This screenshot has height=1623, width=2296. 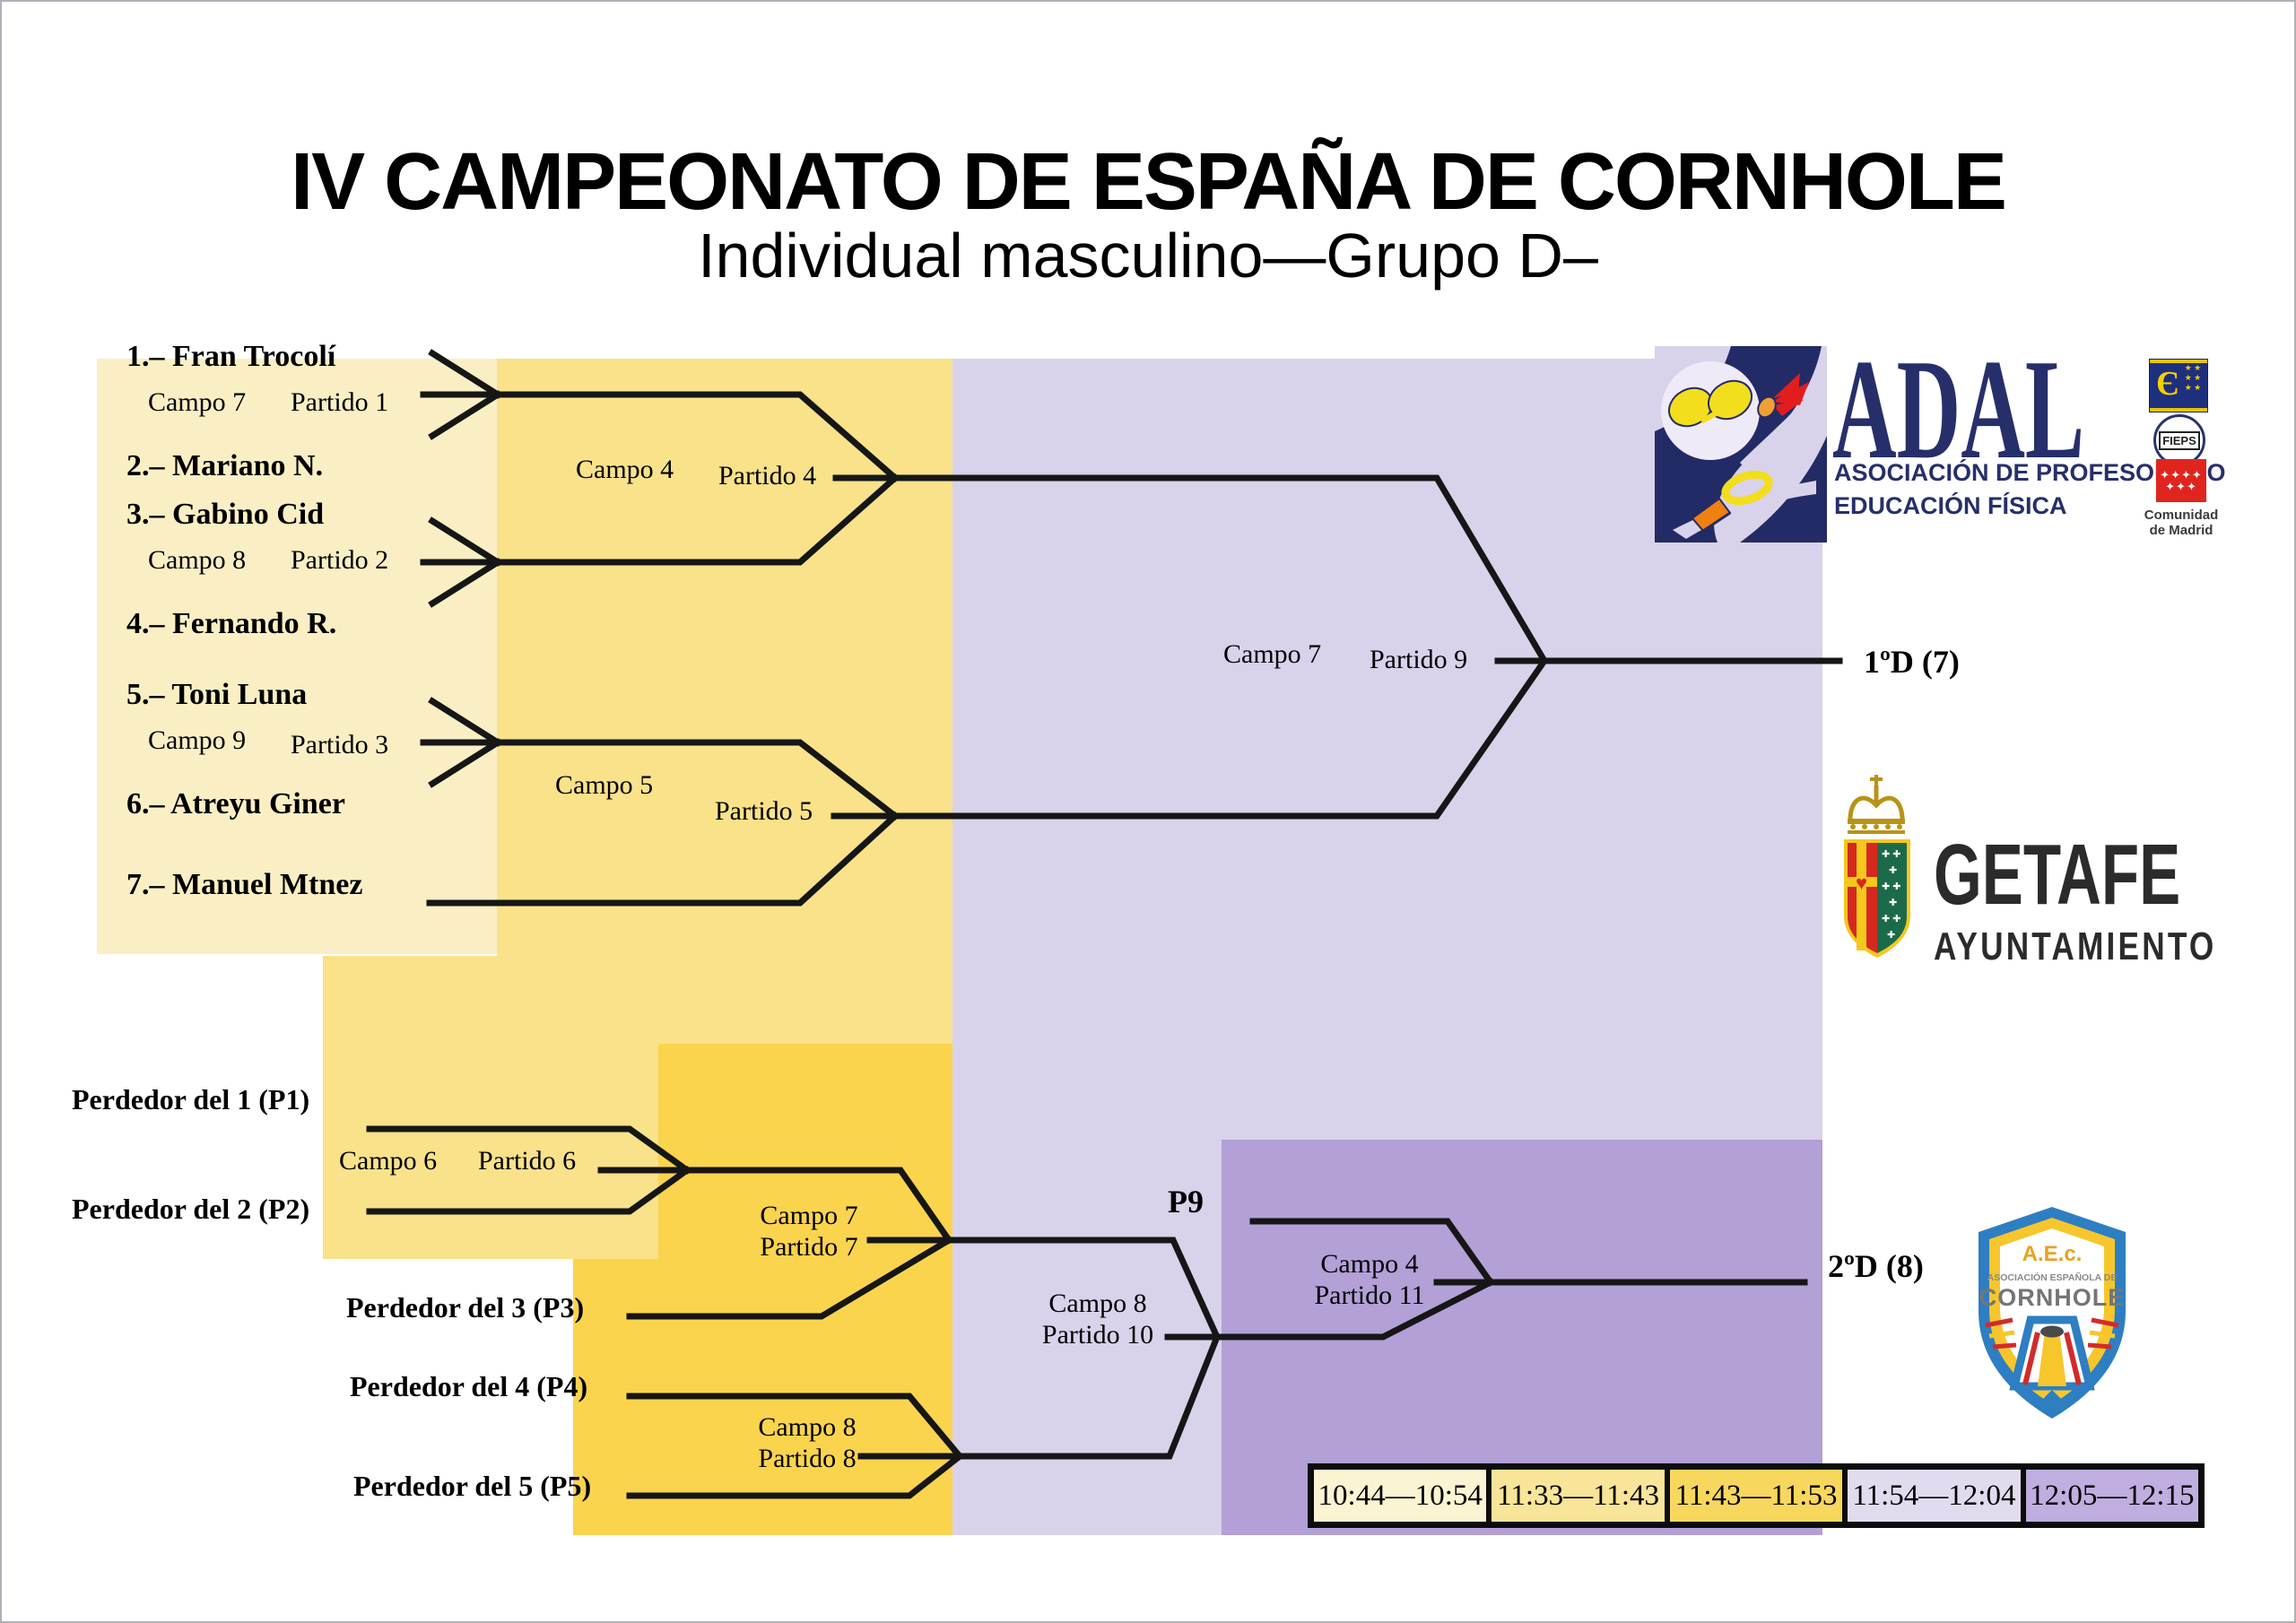 I want to click on match10-campo: Campo 8, so click(x=1097, y=1303).